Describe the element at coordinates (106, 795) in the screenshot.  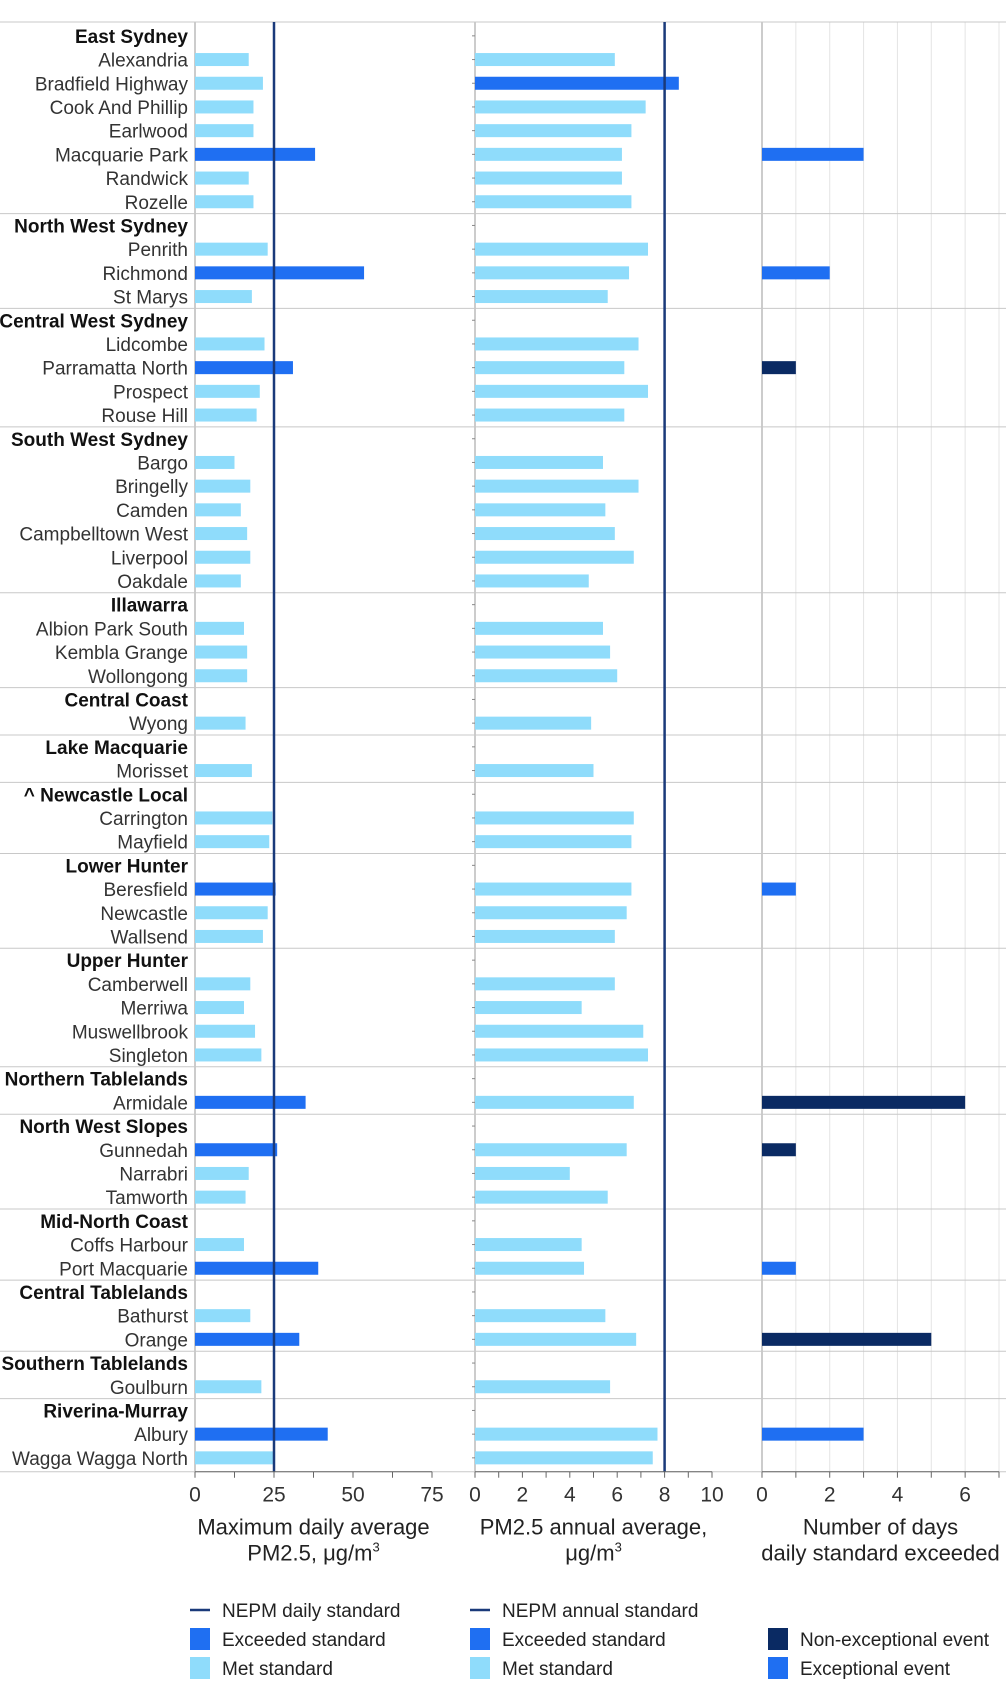
I see `region-label: ^ Newcastle Local` at that location.